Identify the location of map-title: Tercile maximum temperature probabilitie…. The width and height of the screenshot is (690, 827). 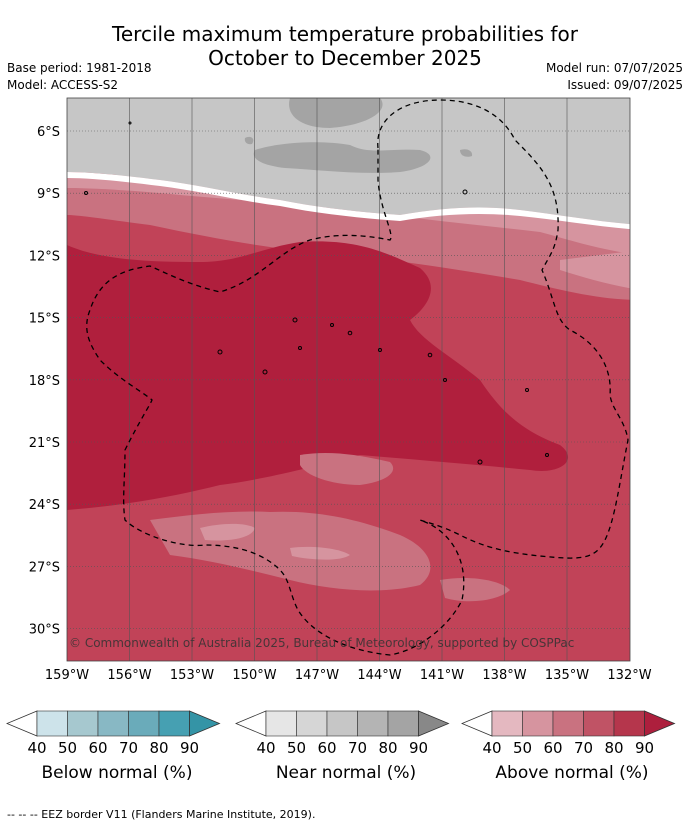
(345, 46).